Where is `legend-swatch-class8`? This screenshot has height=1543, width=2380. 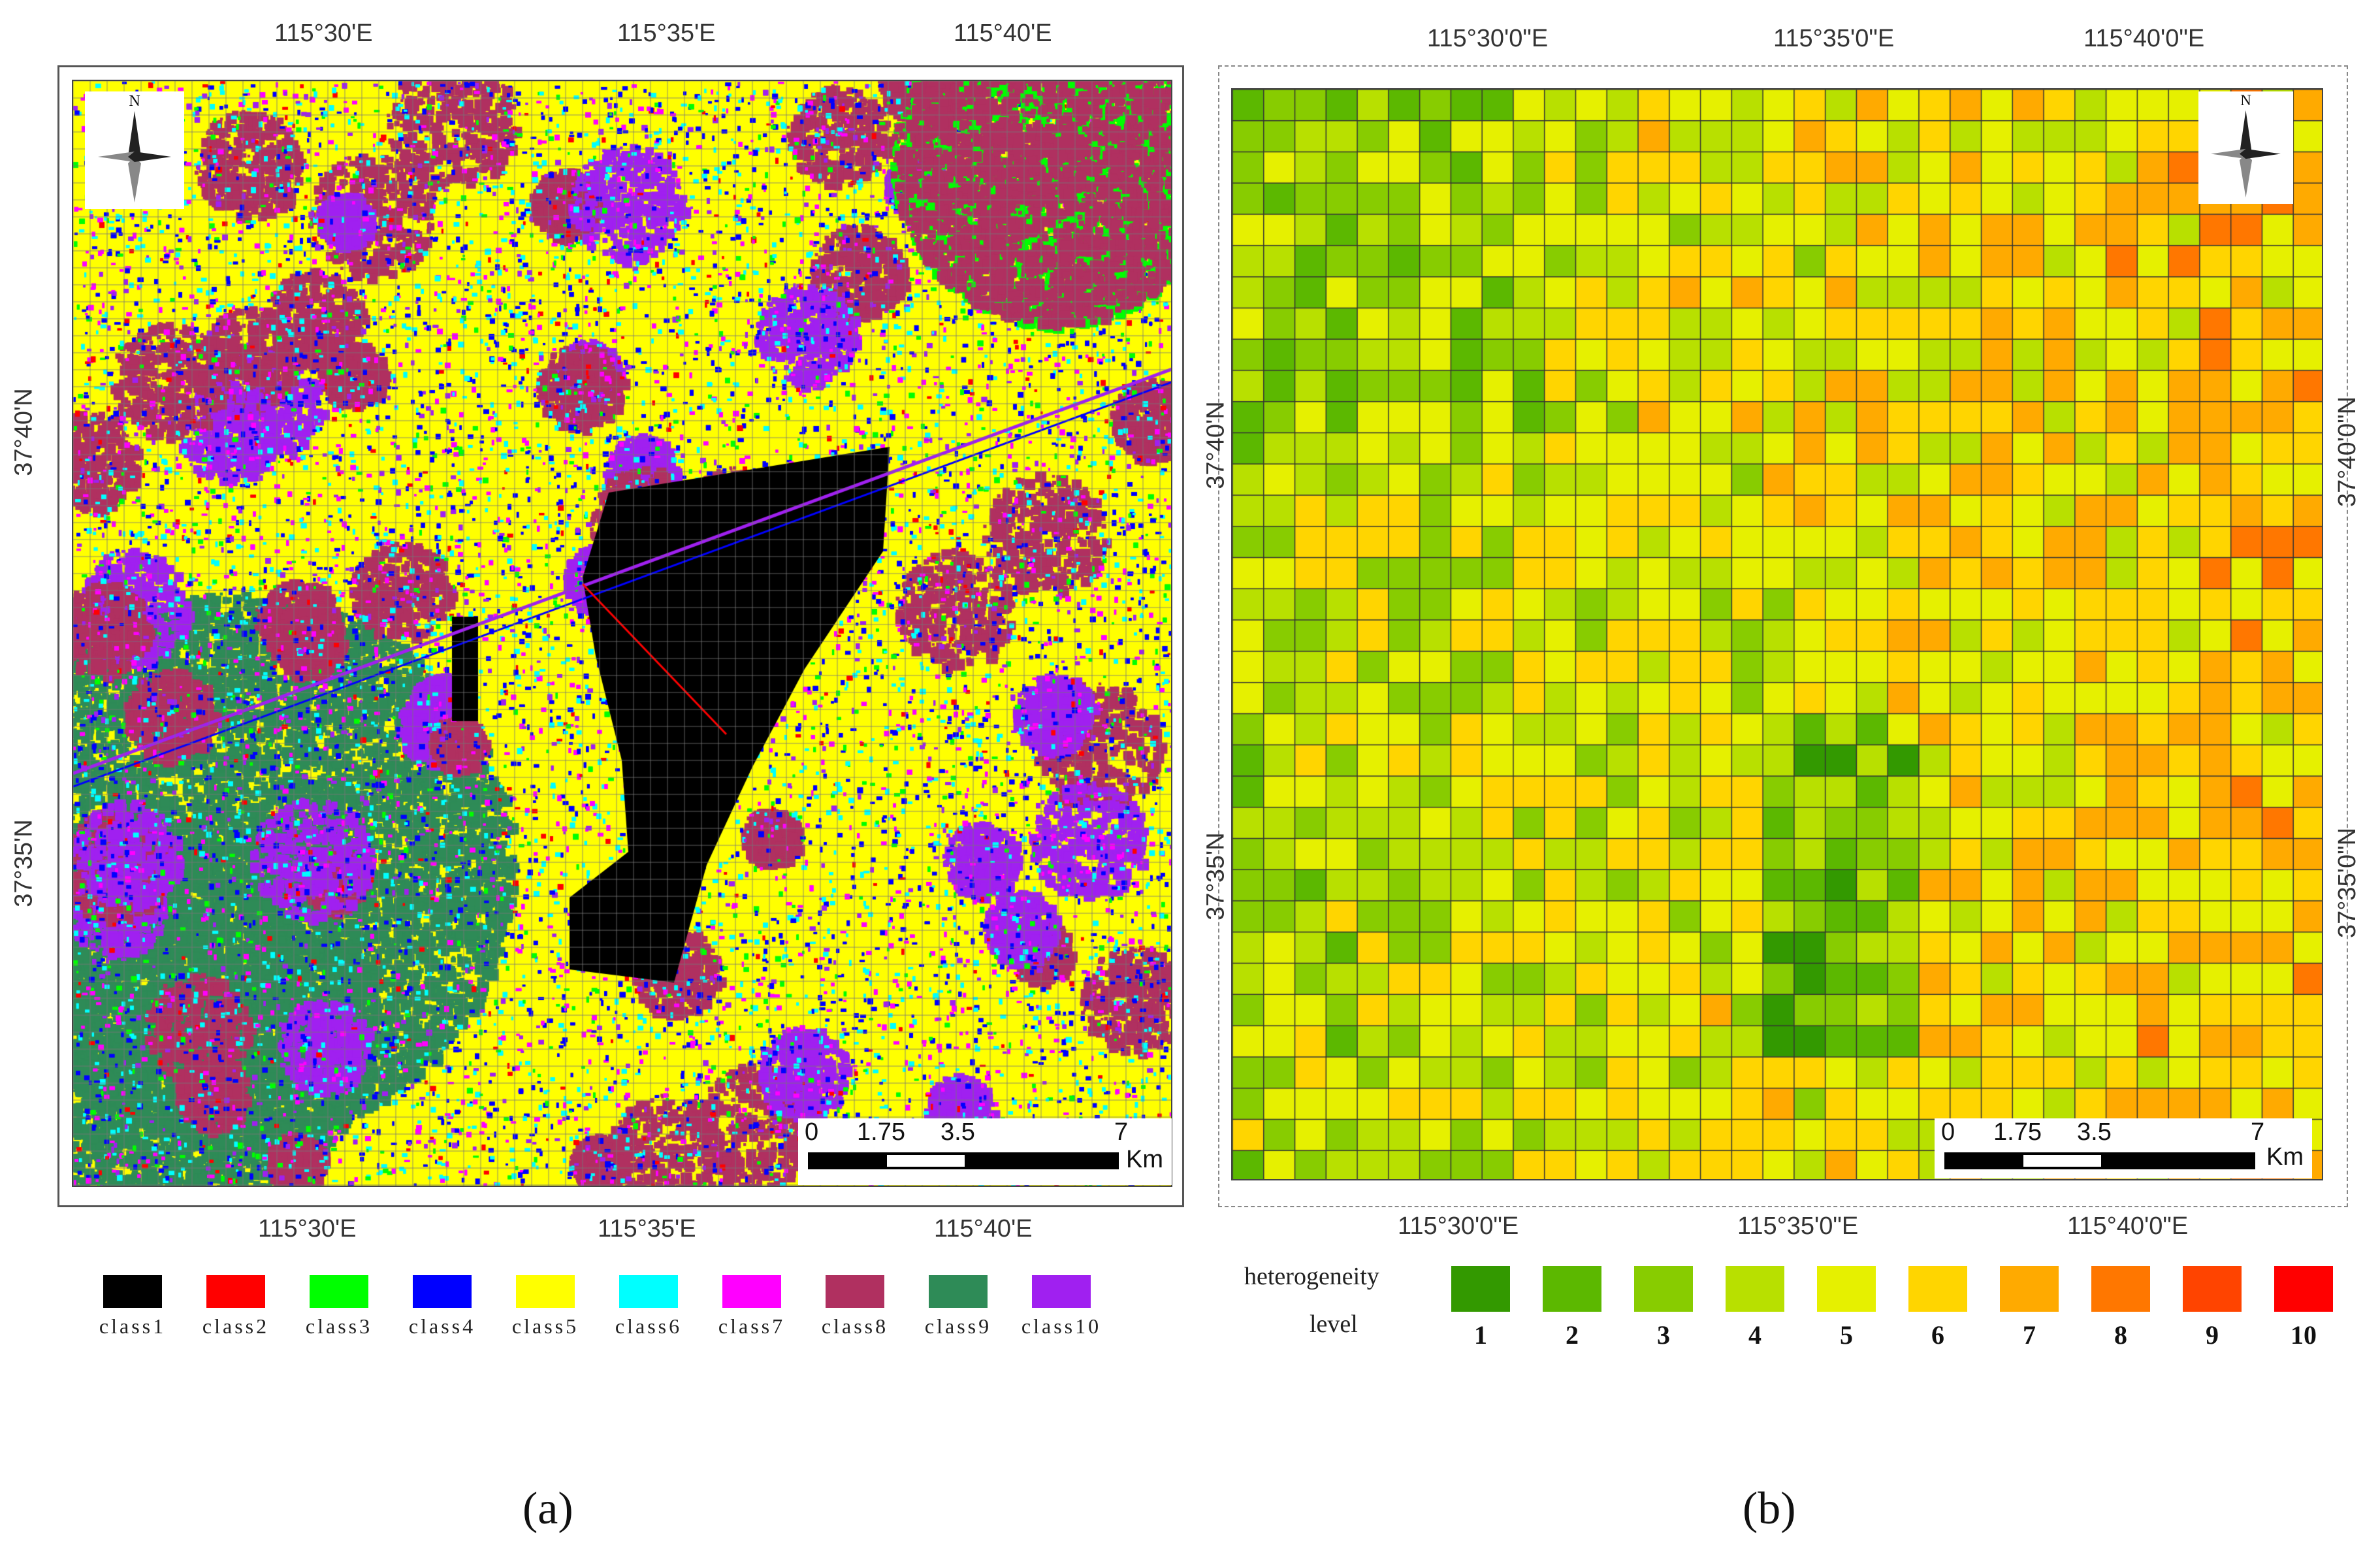 legend-swatch-class8 is located at coordinates (855, 1291).